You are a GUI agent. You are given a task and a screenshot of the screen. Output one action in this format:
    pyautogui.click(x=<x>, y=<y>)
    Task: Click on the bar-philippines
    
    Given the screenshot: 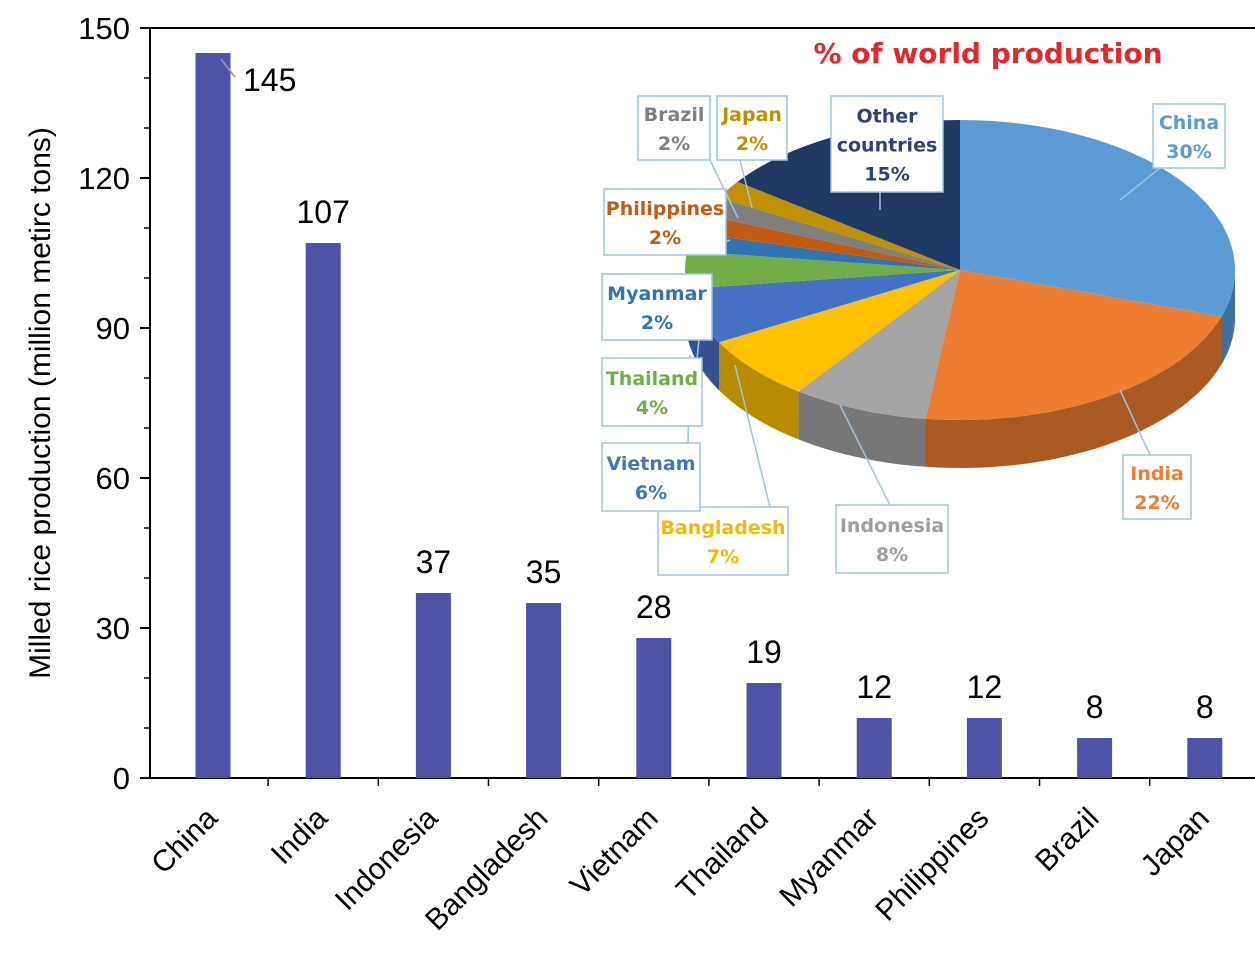 What is the action you would take?
    pyautogui.click(x=984, y=748)
    